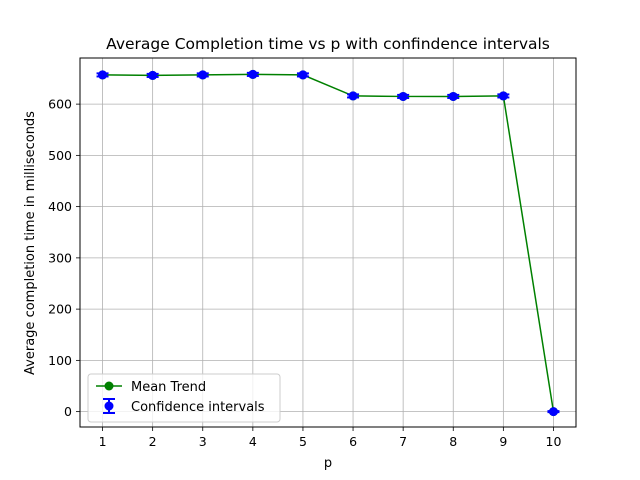 The width and height of the screenshot is (640, 480). I want to click on x-axis-label: p, so click(328, 463).